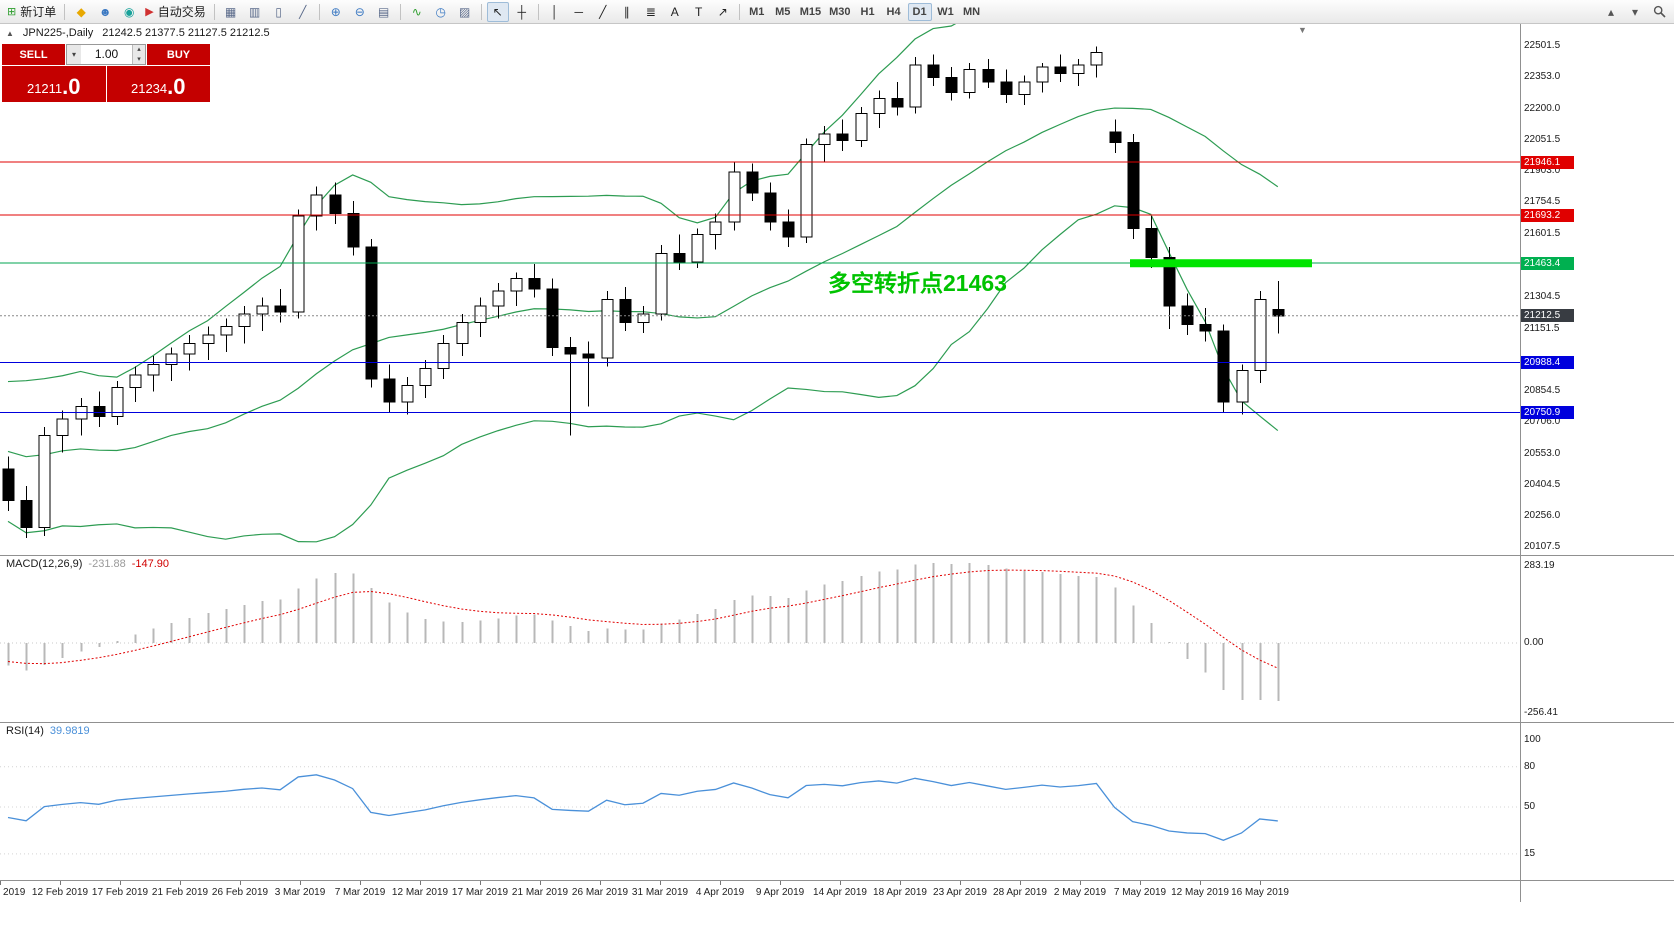 Image resolution: width=1674 pixels, height=946 pixels. Describe the element at coordinates (919, 11) in the screenshot. I see `timeframe-d1-button: D1` at that location.